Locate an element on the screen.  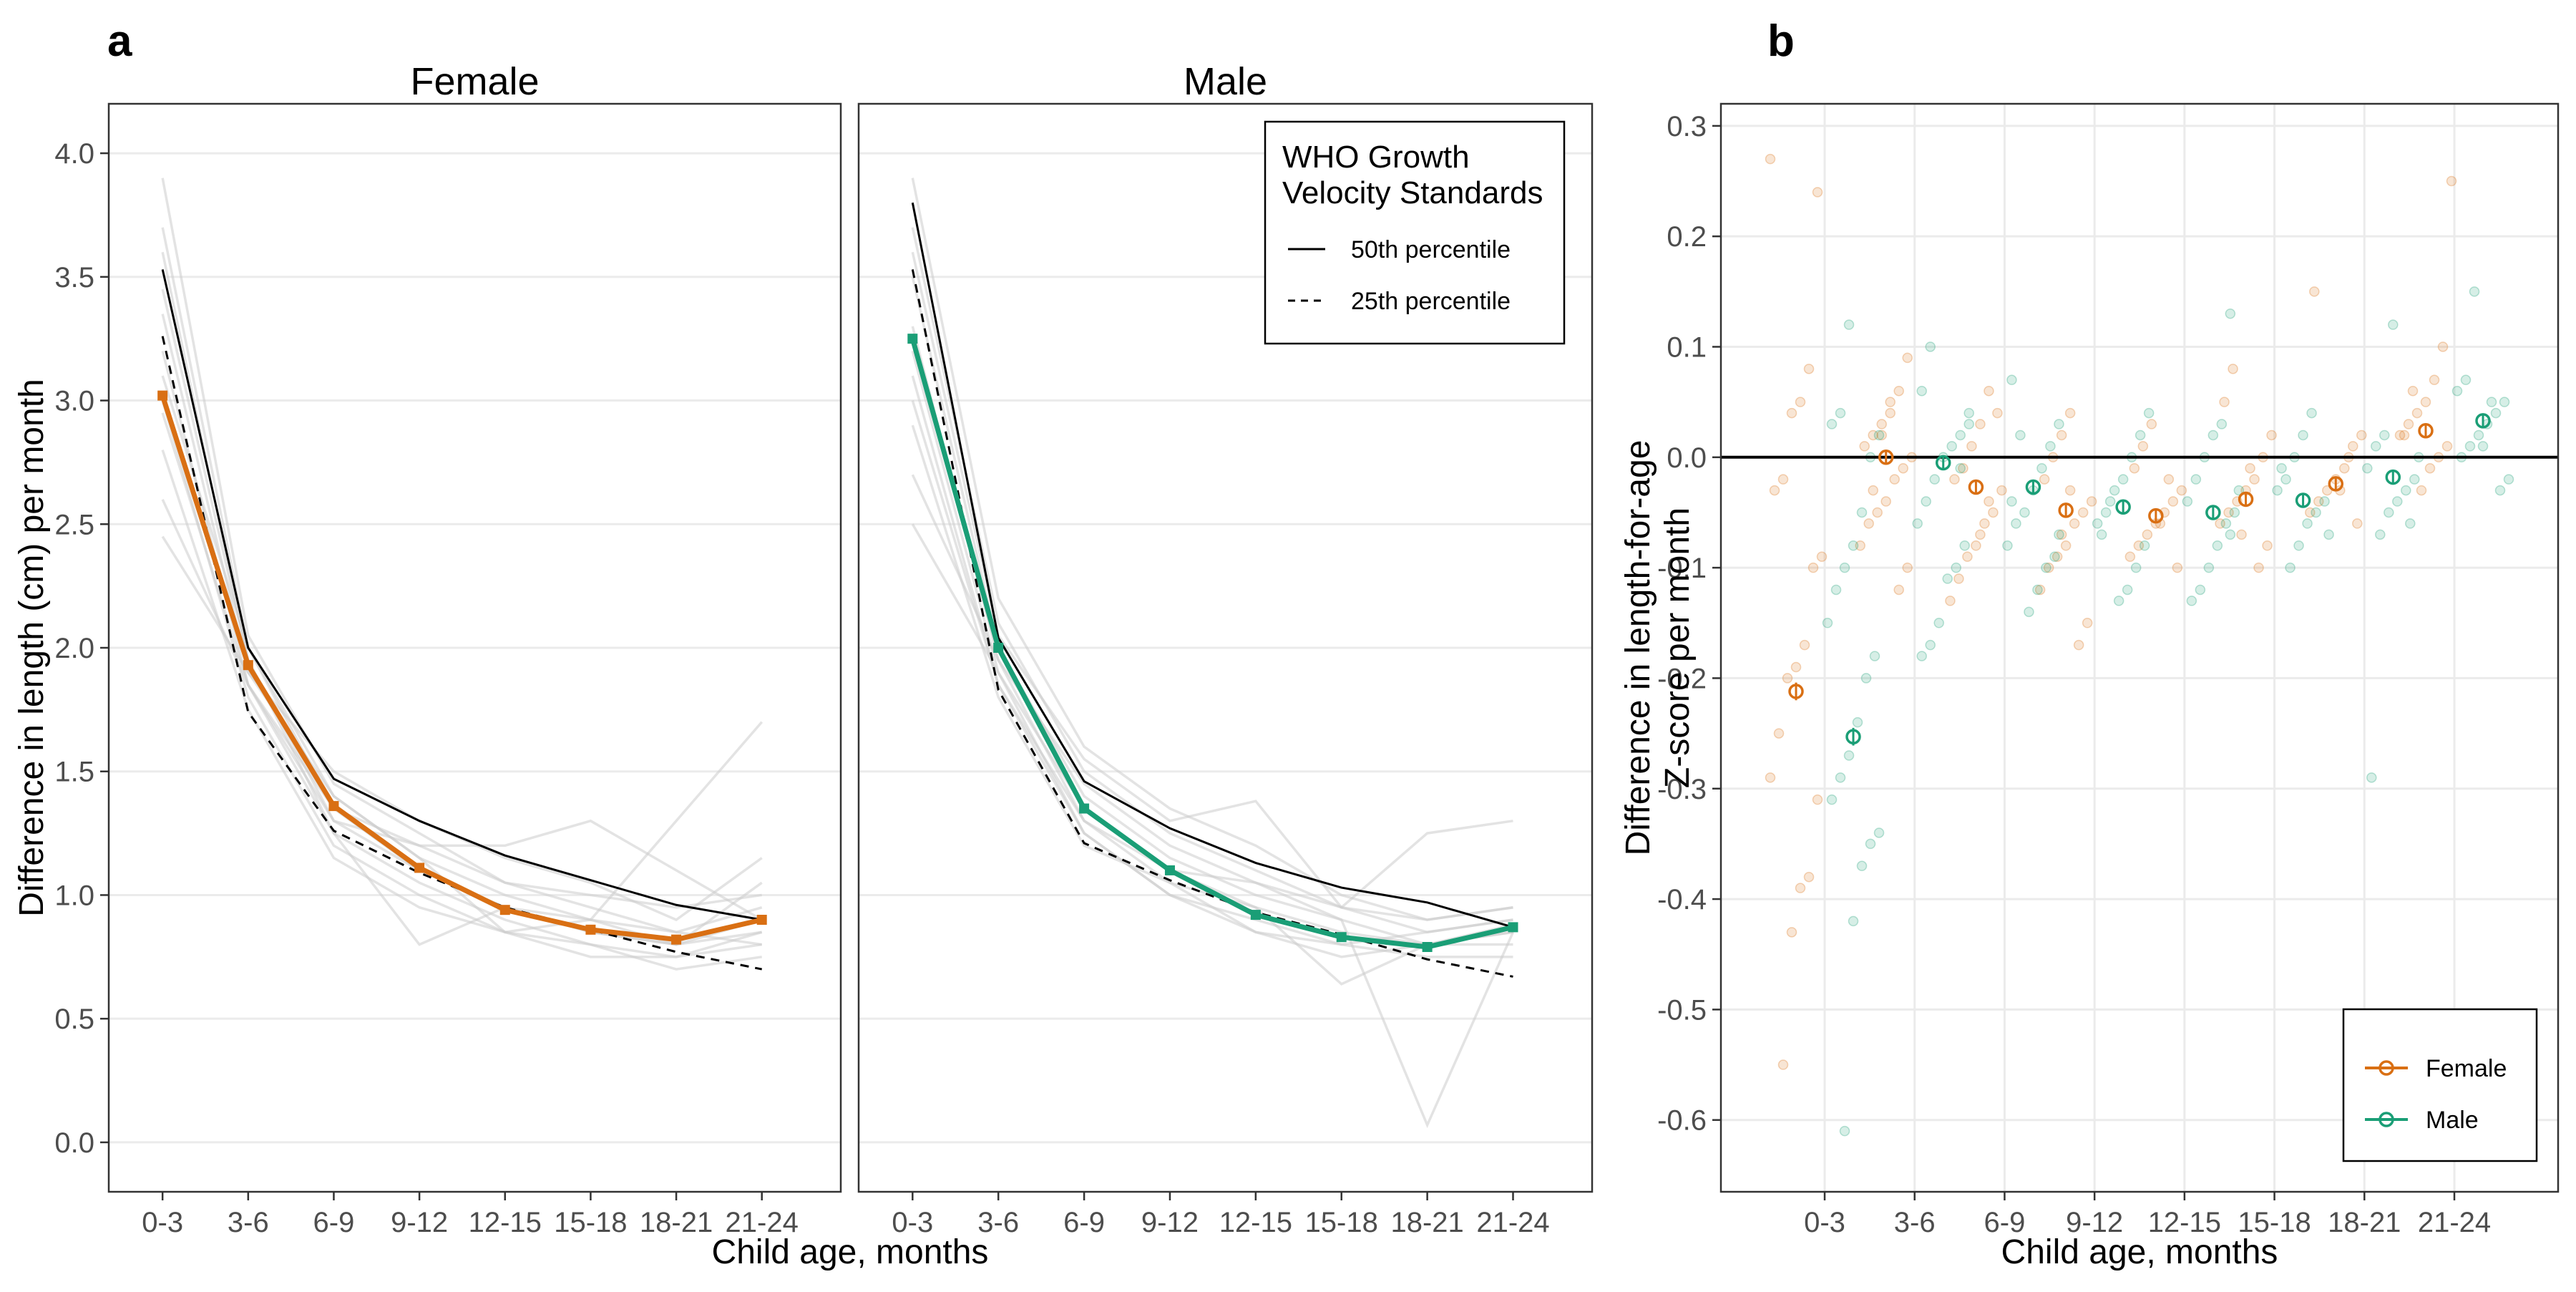
who-reference-female is located at coordinates (462, 620).